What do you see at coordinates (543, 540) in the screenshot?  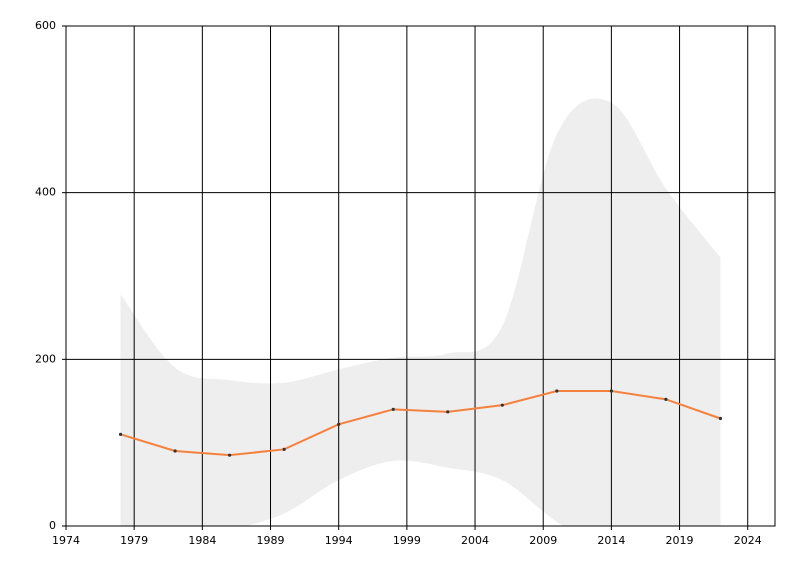 I see `x-tick-label: 2009` at bounding box center [543, 540].